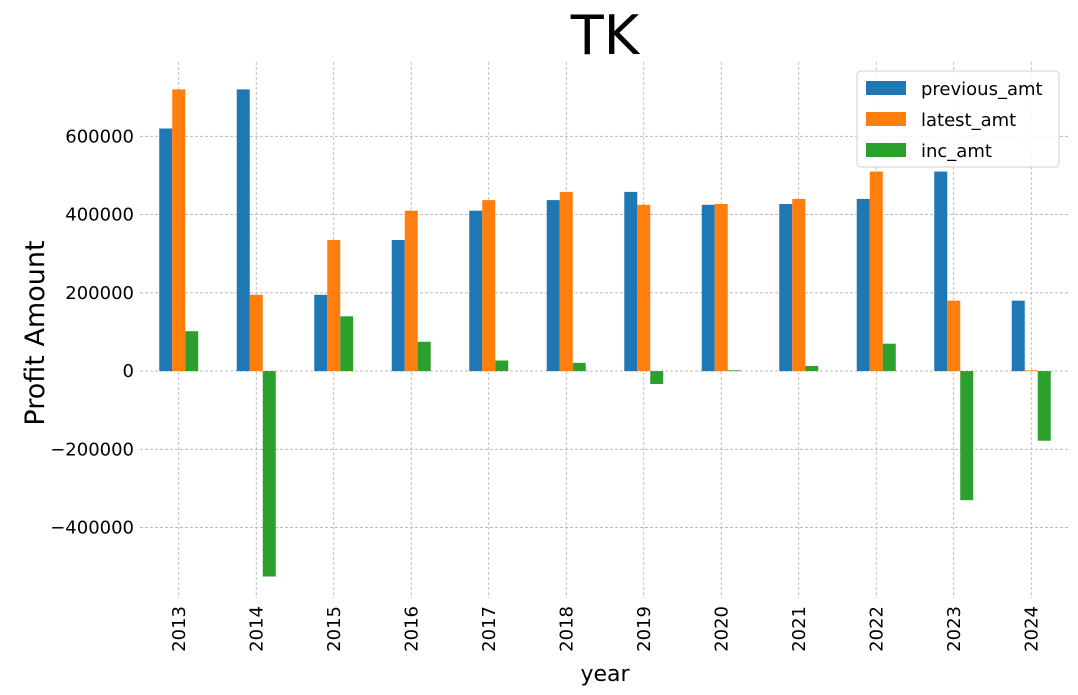  What do you see at coordinates (128, 371) in the screenshot?
I see `y-tick-label: 0` at bounding box center [128, 371].